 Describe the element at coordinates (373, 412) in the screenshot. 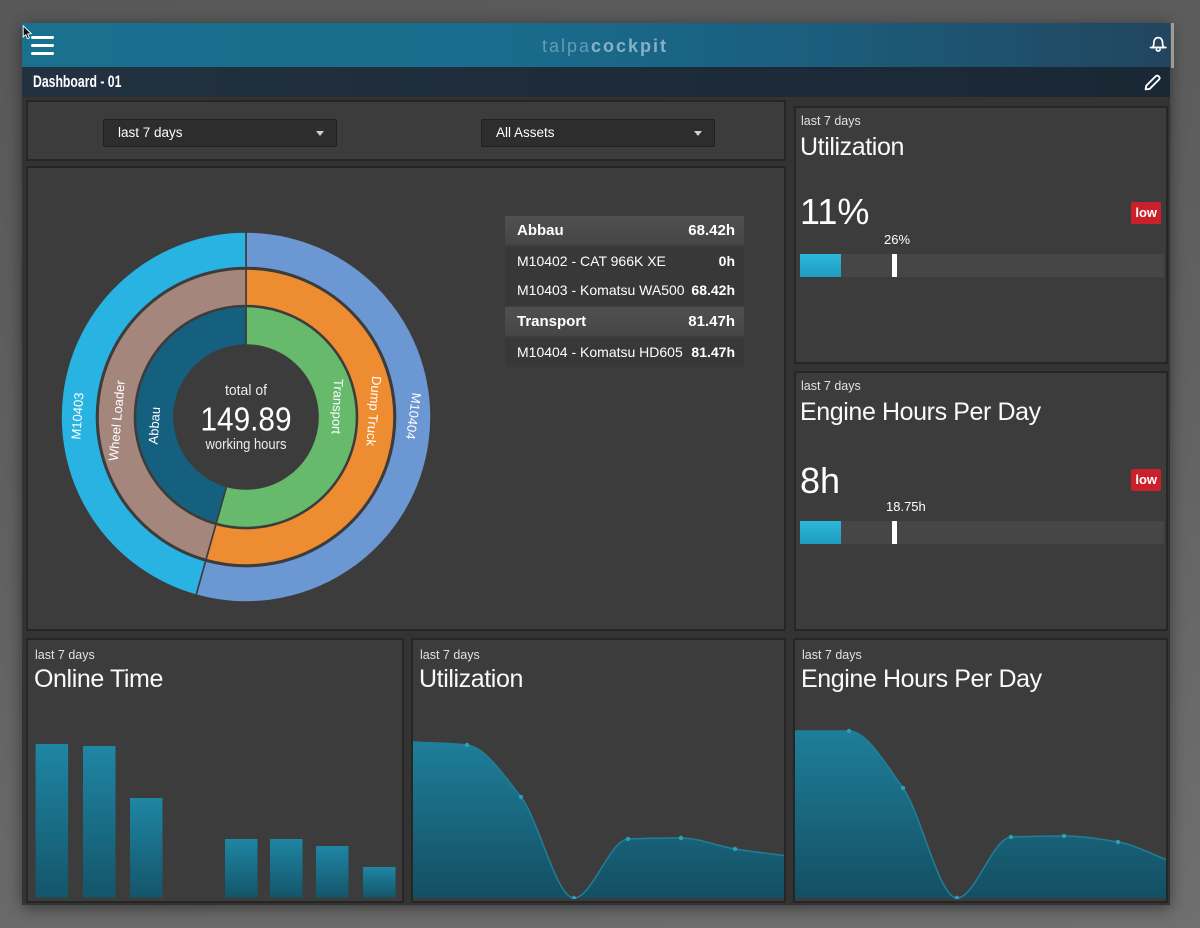

I see `svg-text: Dump Truck` at that location.